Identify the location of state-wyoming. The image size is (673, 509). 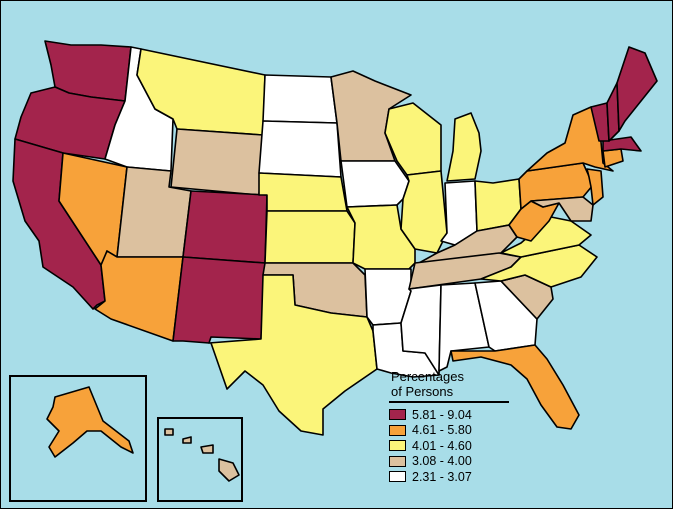
(217, 162).